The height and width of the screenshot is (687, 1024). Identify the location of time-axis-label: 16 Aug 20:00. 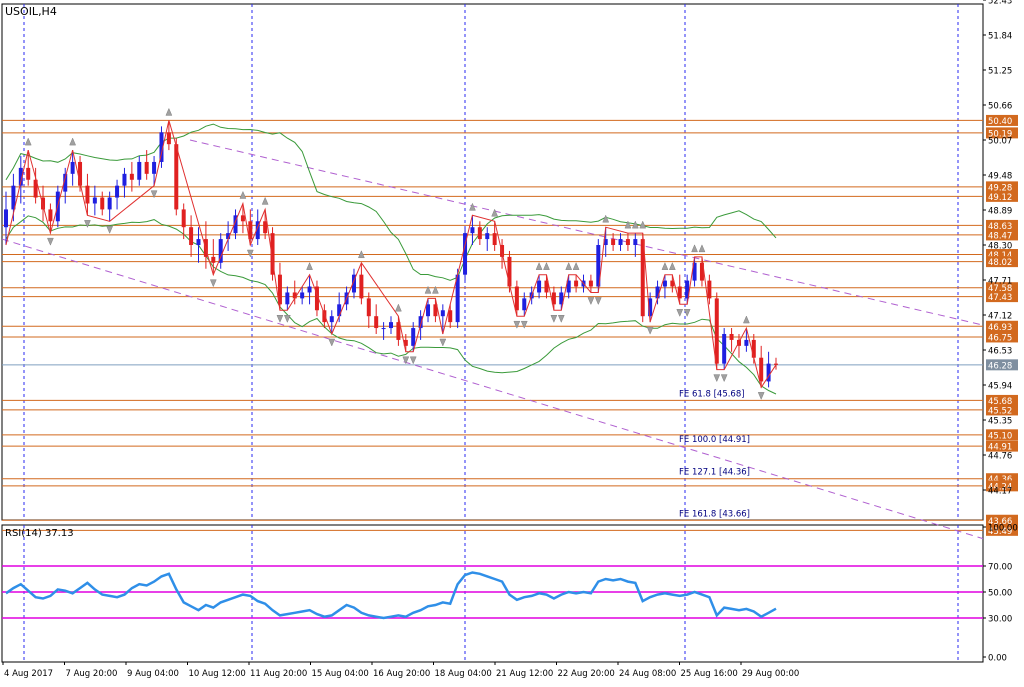
(401, 674).